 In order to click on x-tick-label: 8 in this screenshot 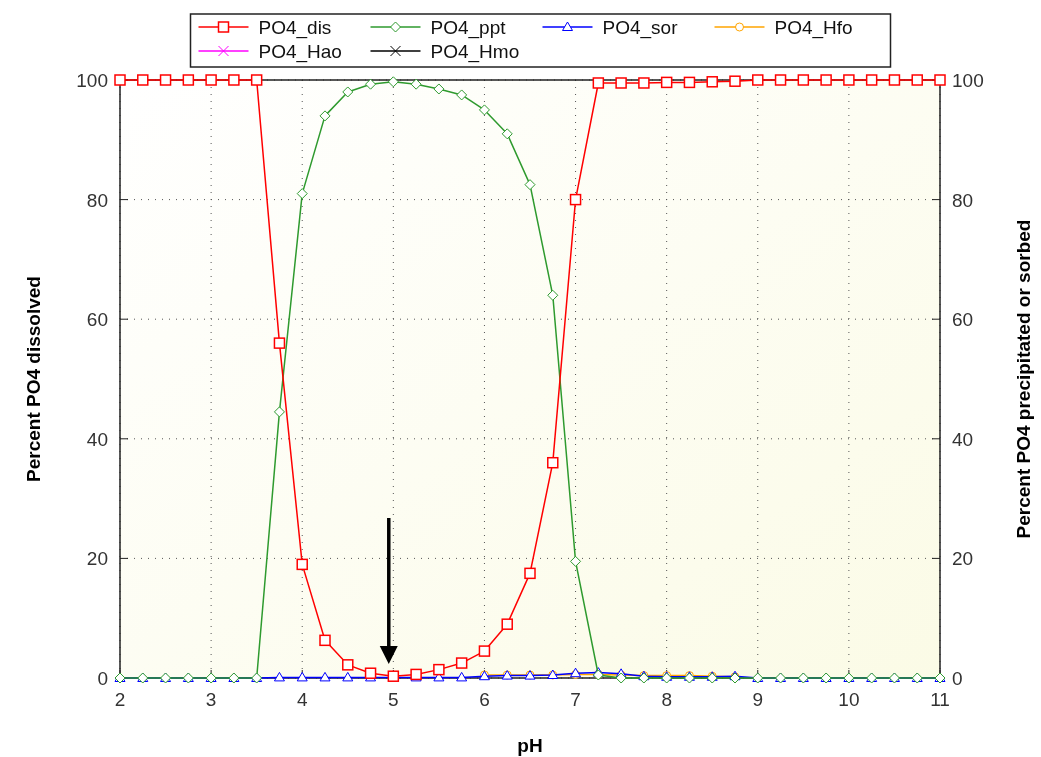, I will do `click(666, 699)`.